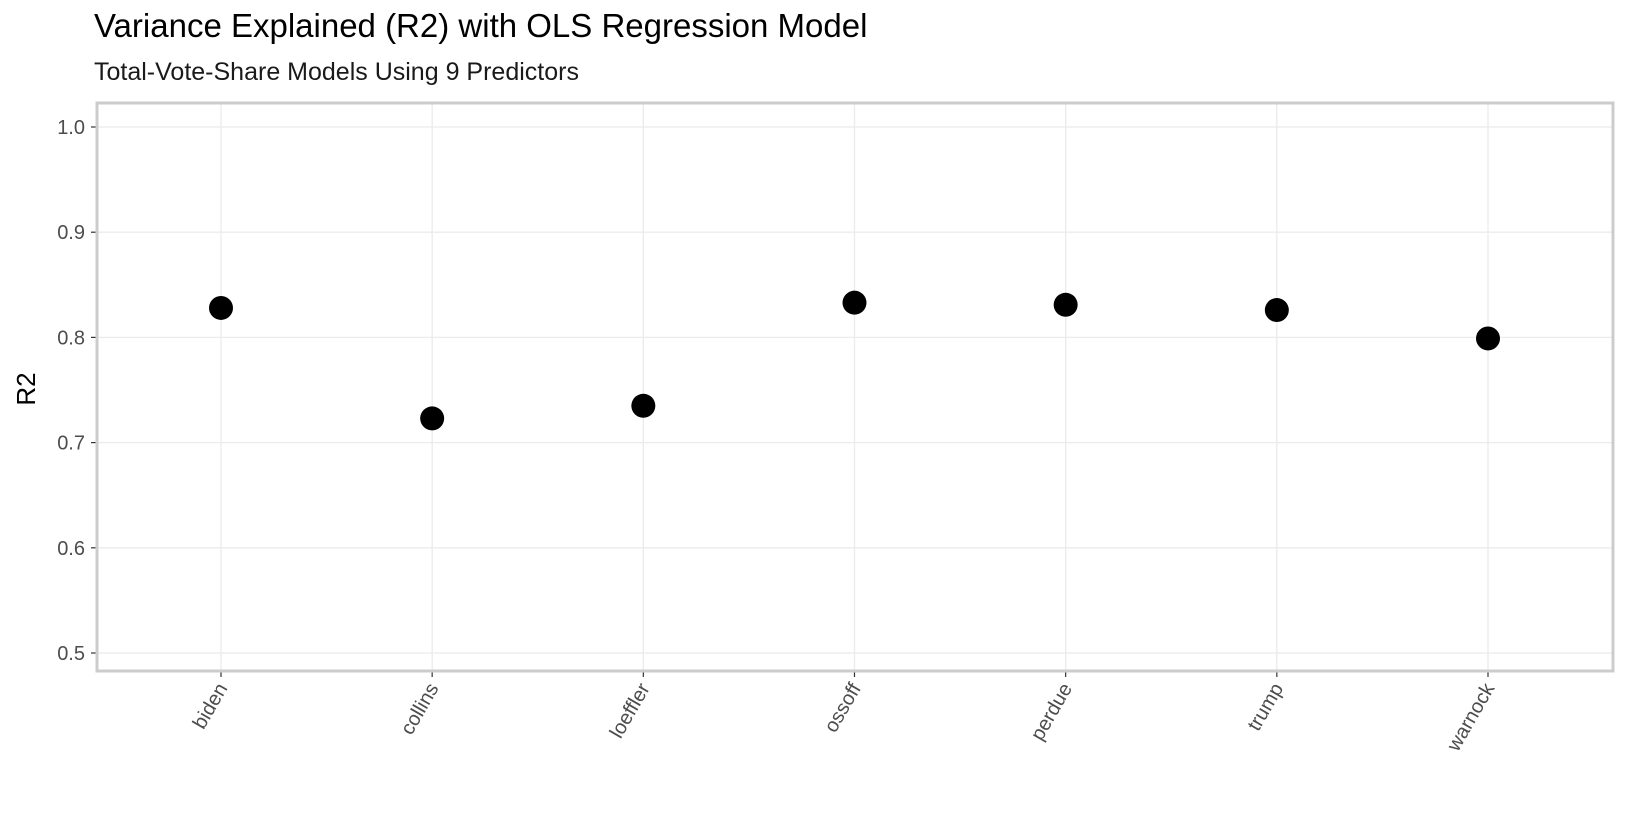  I want to click on y-tick-label: 1.0, so click(71, 128).